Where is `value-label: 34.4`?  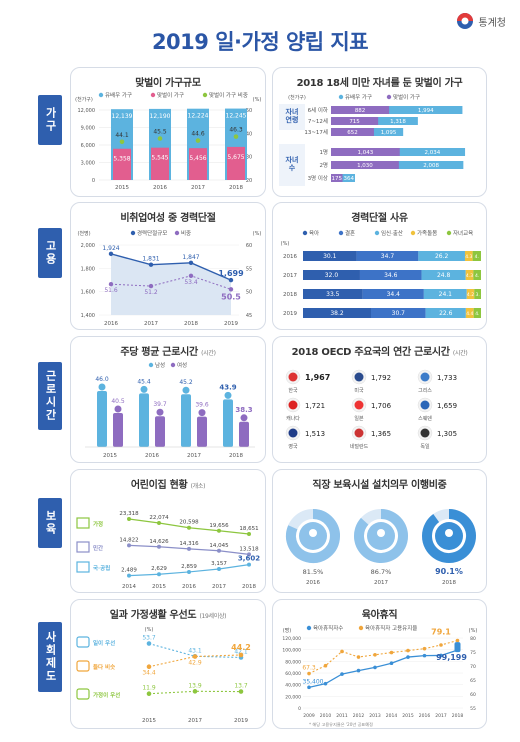 value-label: 34.4 is located at coordinates (149, 673).